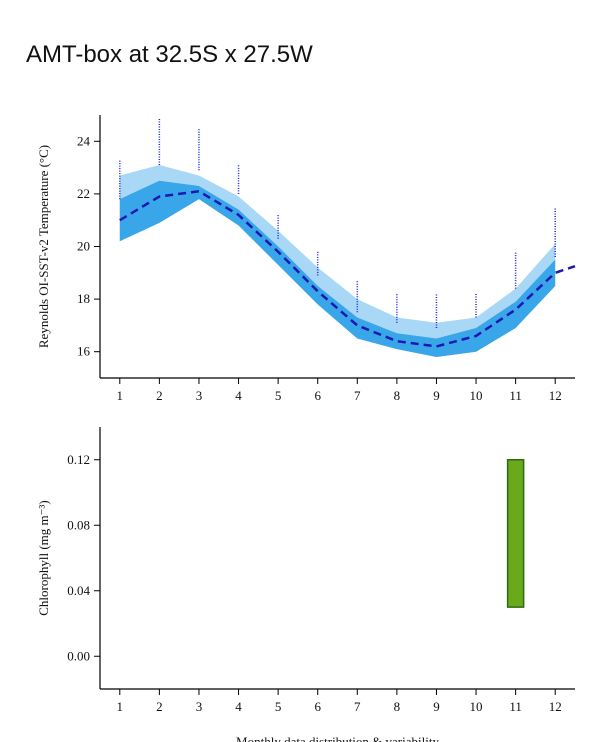  What do you see at coordinates (78, 459) in the screenshot?
I see `y-tick-label: 0.12` at bounding box center [78, 459].